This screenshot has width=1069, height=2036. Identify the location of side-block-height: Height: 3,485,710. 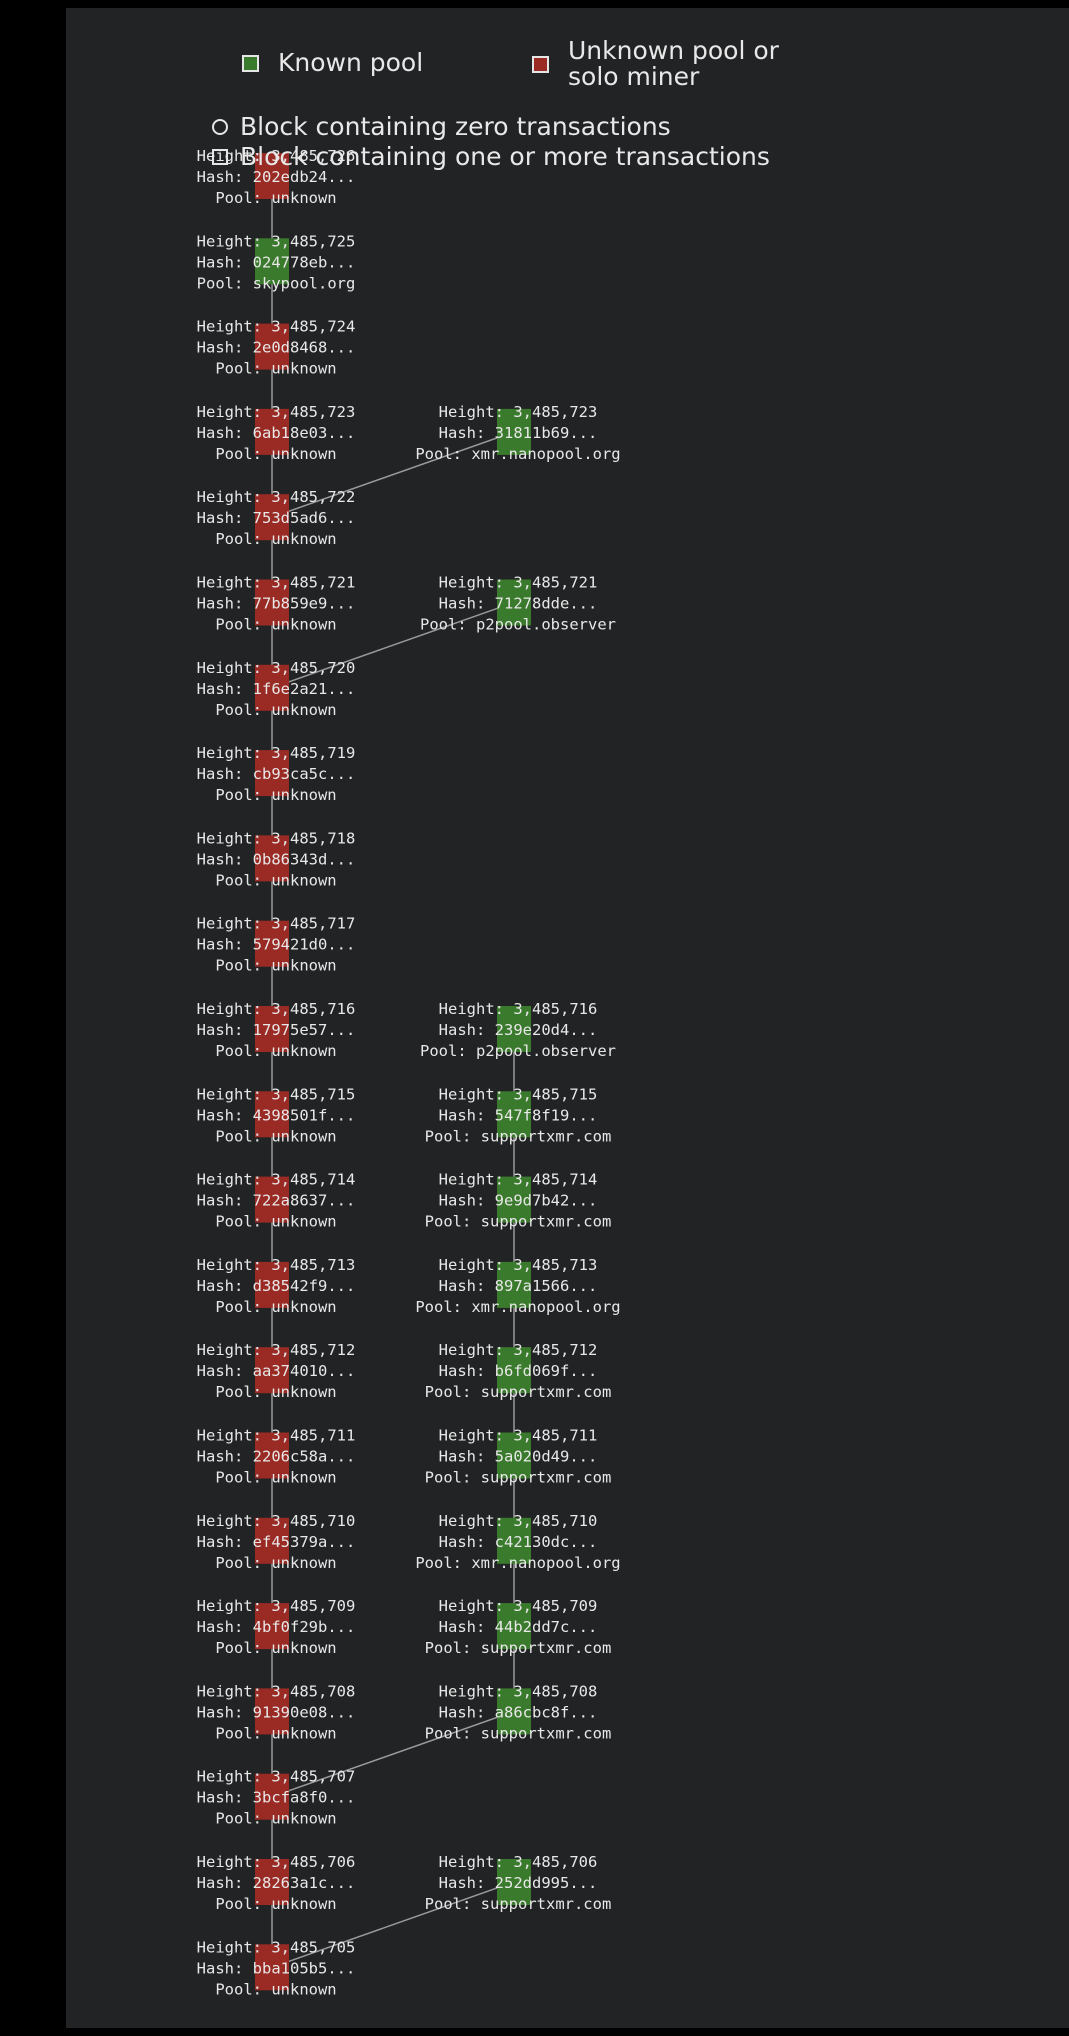
(518, 1521).